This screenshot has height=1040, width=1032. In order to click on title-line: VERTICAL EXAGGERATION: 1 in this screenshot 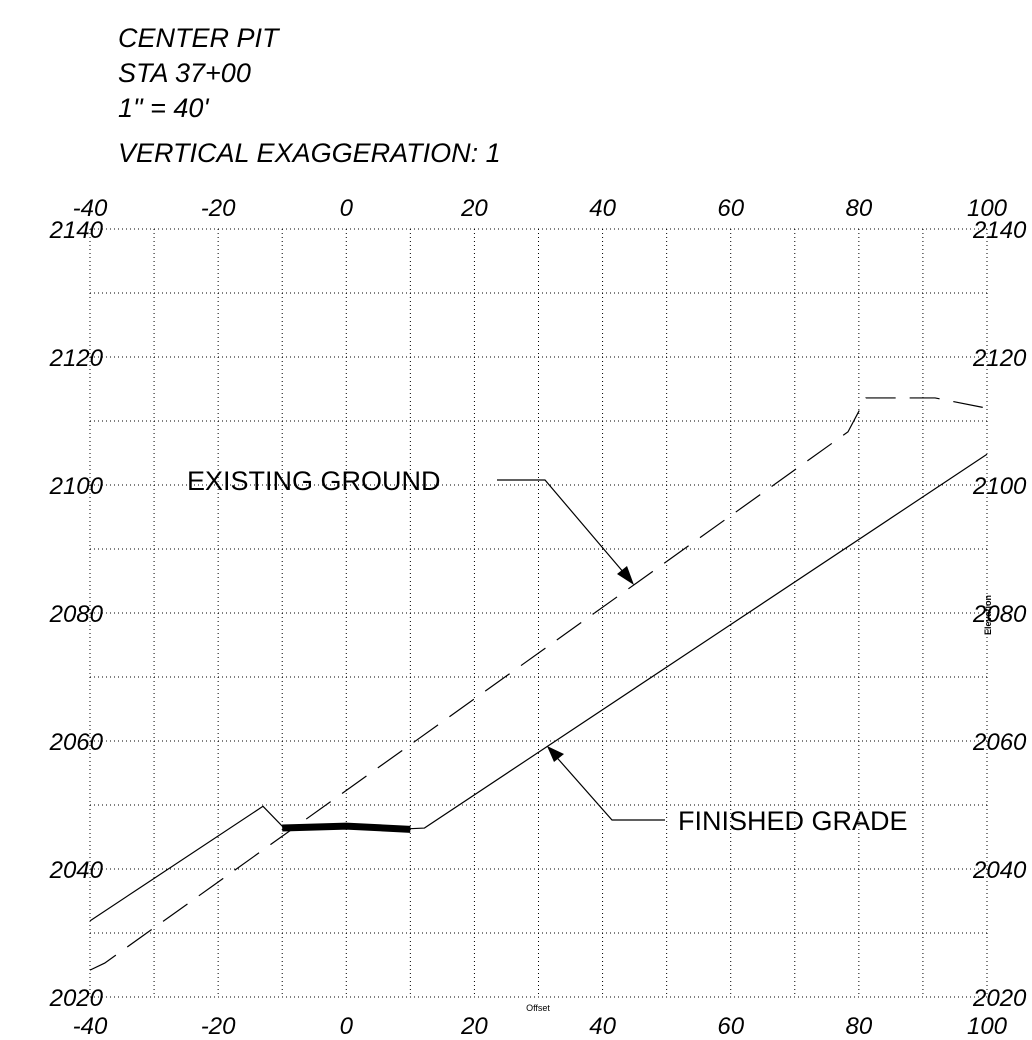, I will do `click(309, 153)`.